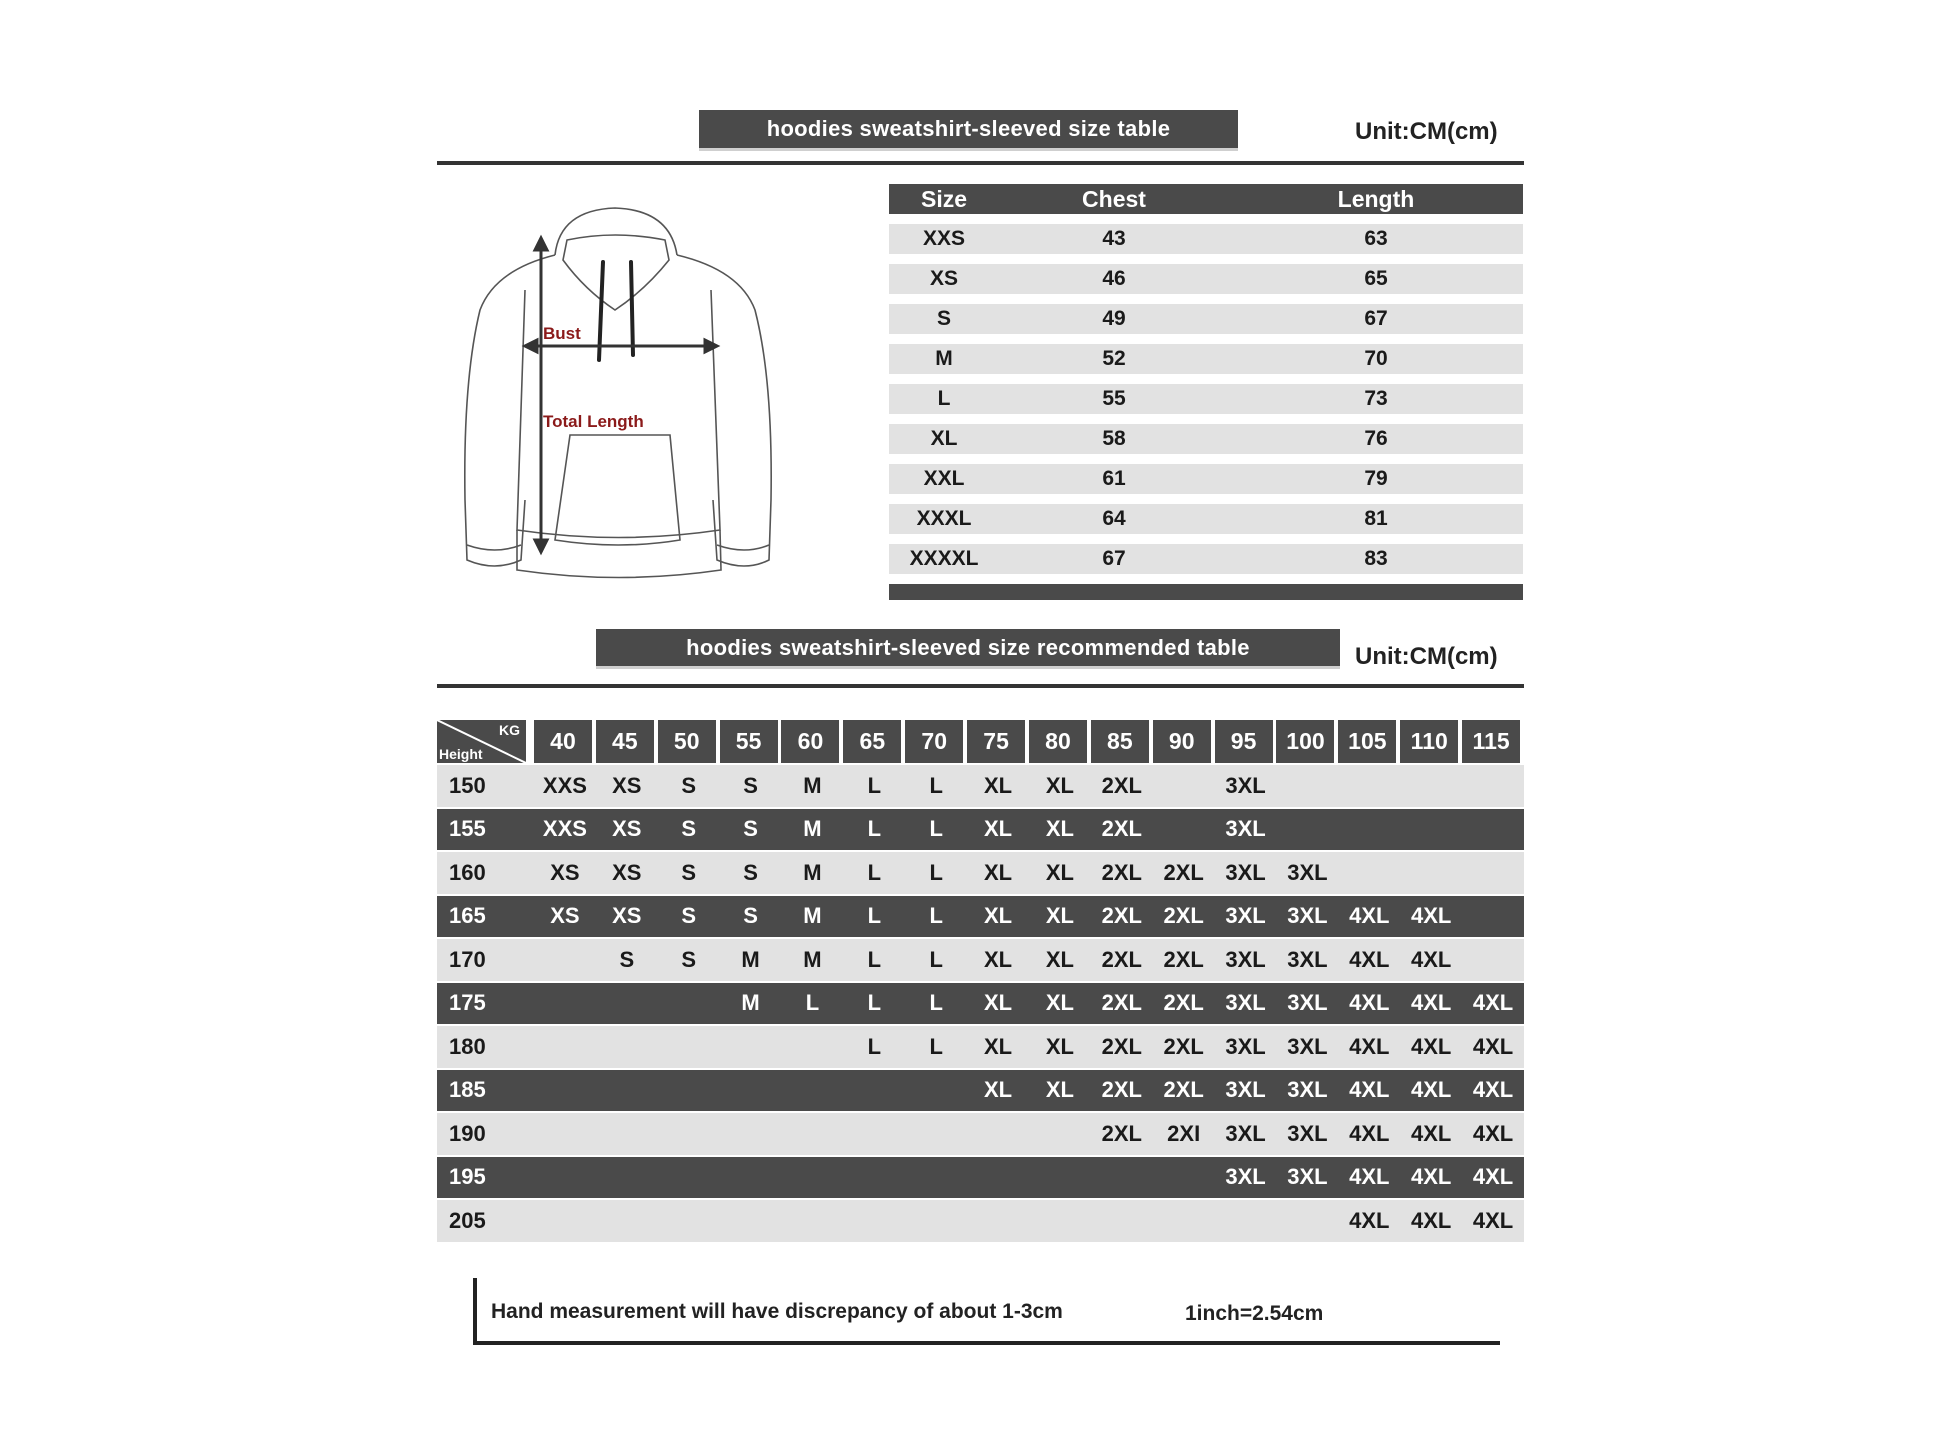 This screenshot has height=1442, width=1946. Describe the element at coordinates (467, 785) in the screenshot. I see `height-cell: 150` at that location.